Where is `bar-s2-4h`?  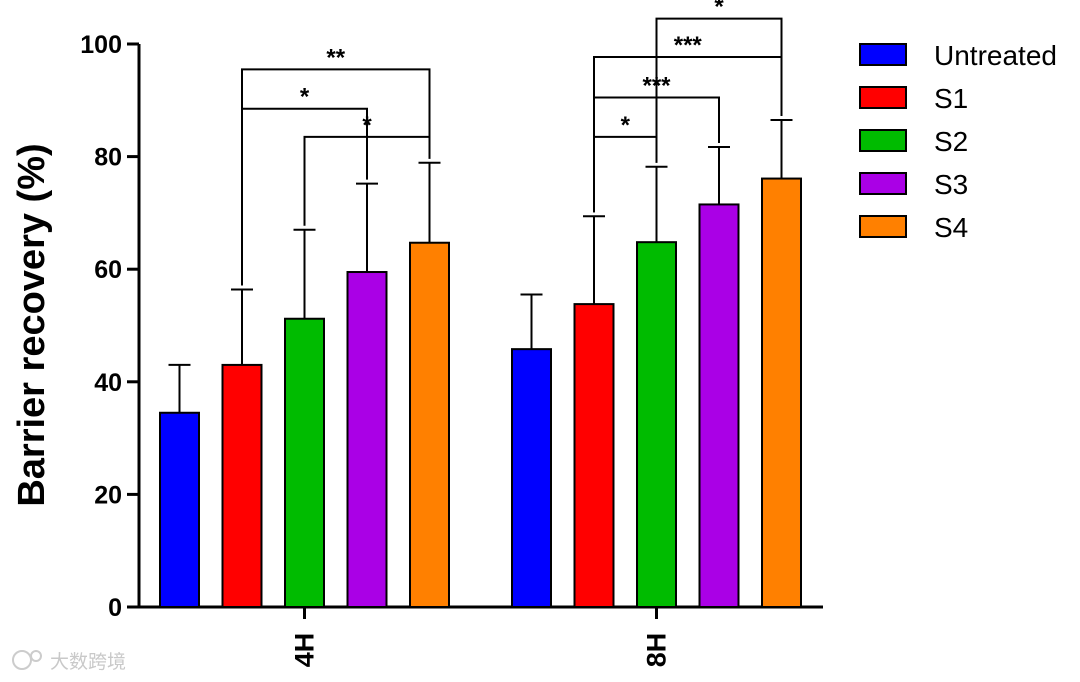
bar-s2-4h is located at coordinates (304, 462).